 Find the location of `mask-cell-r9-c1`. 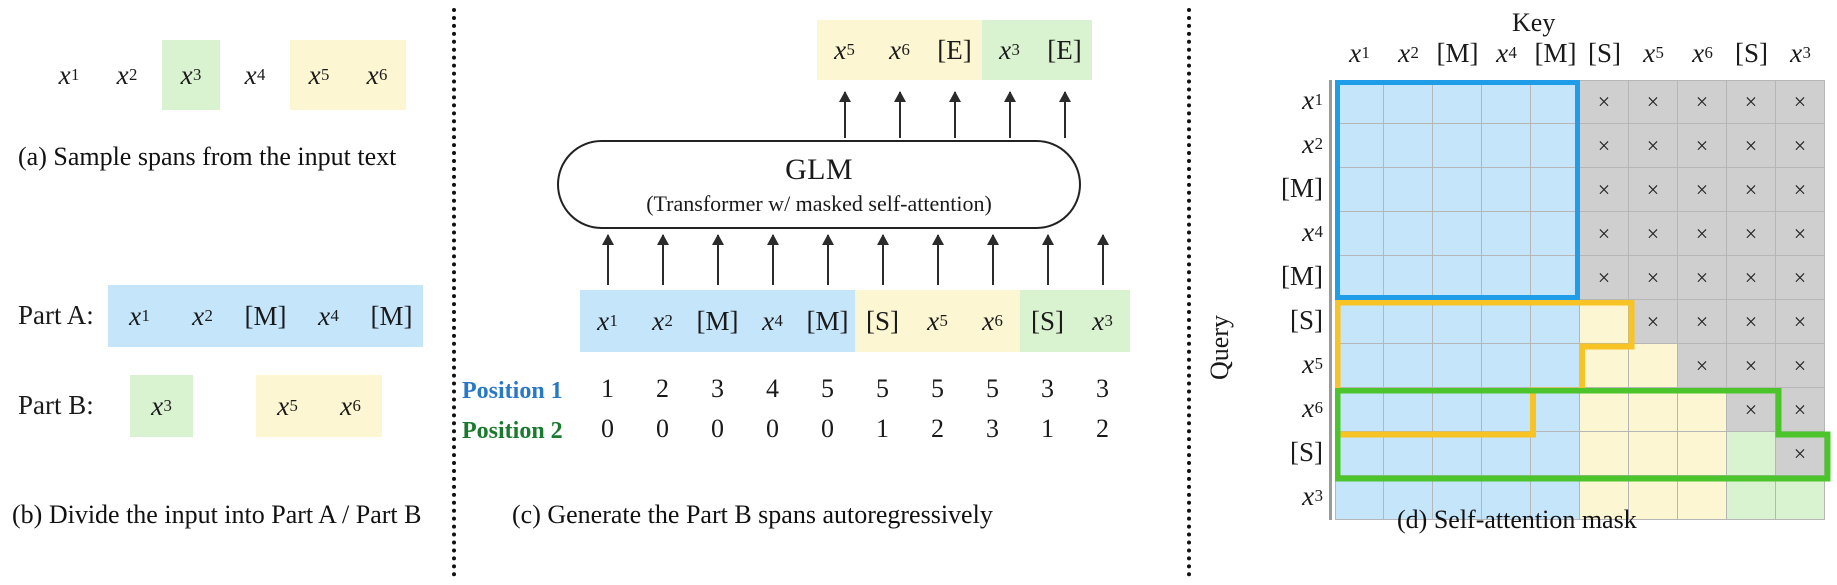

mask-cell-r9-c1 is located at coordinates (1359, 454).